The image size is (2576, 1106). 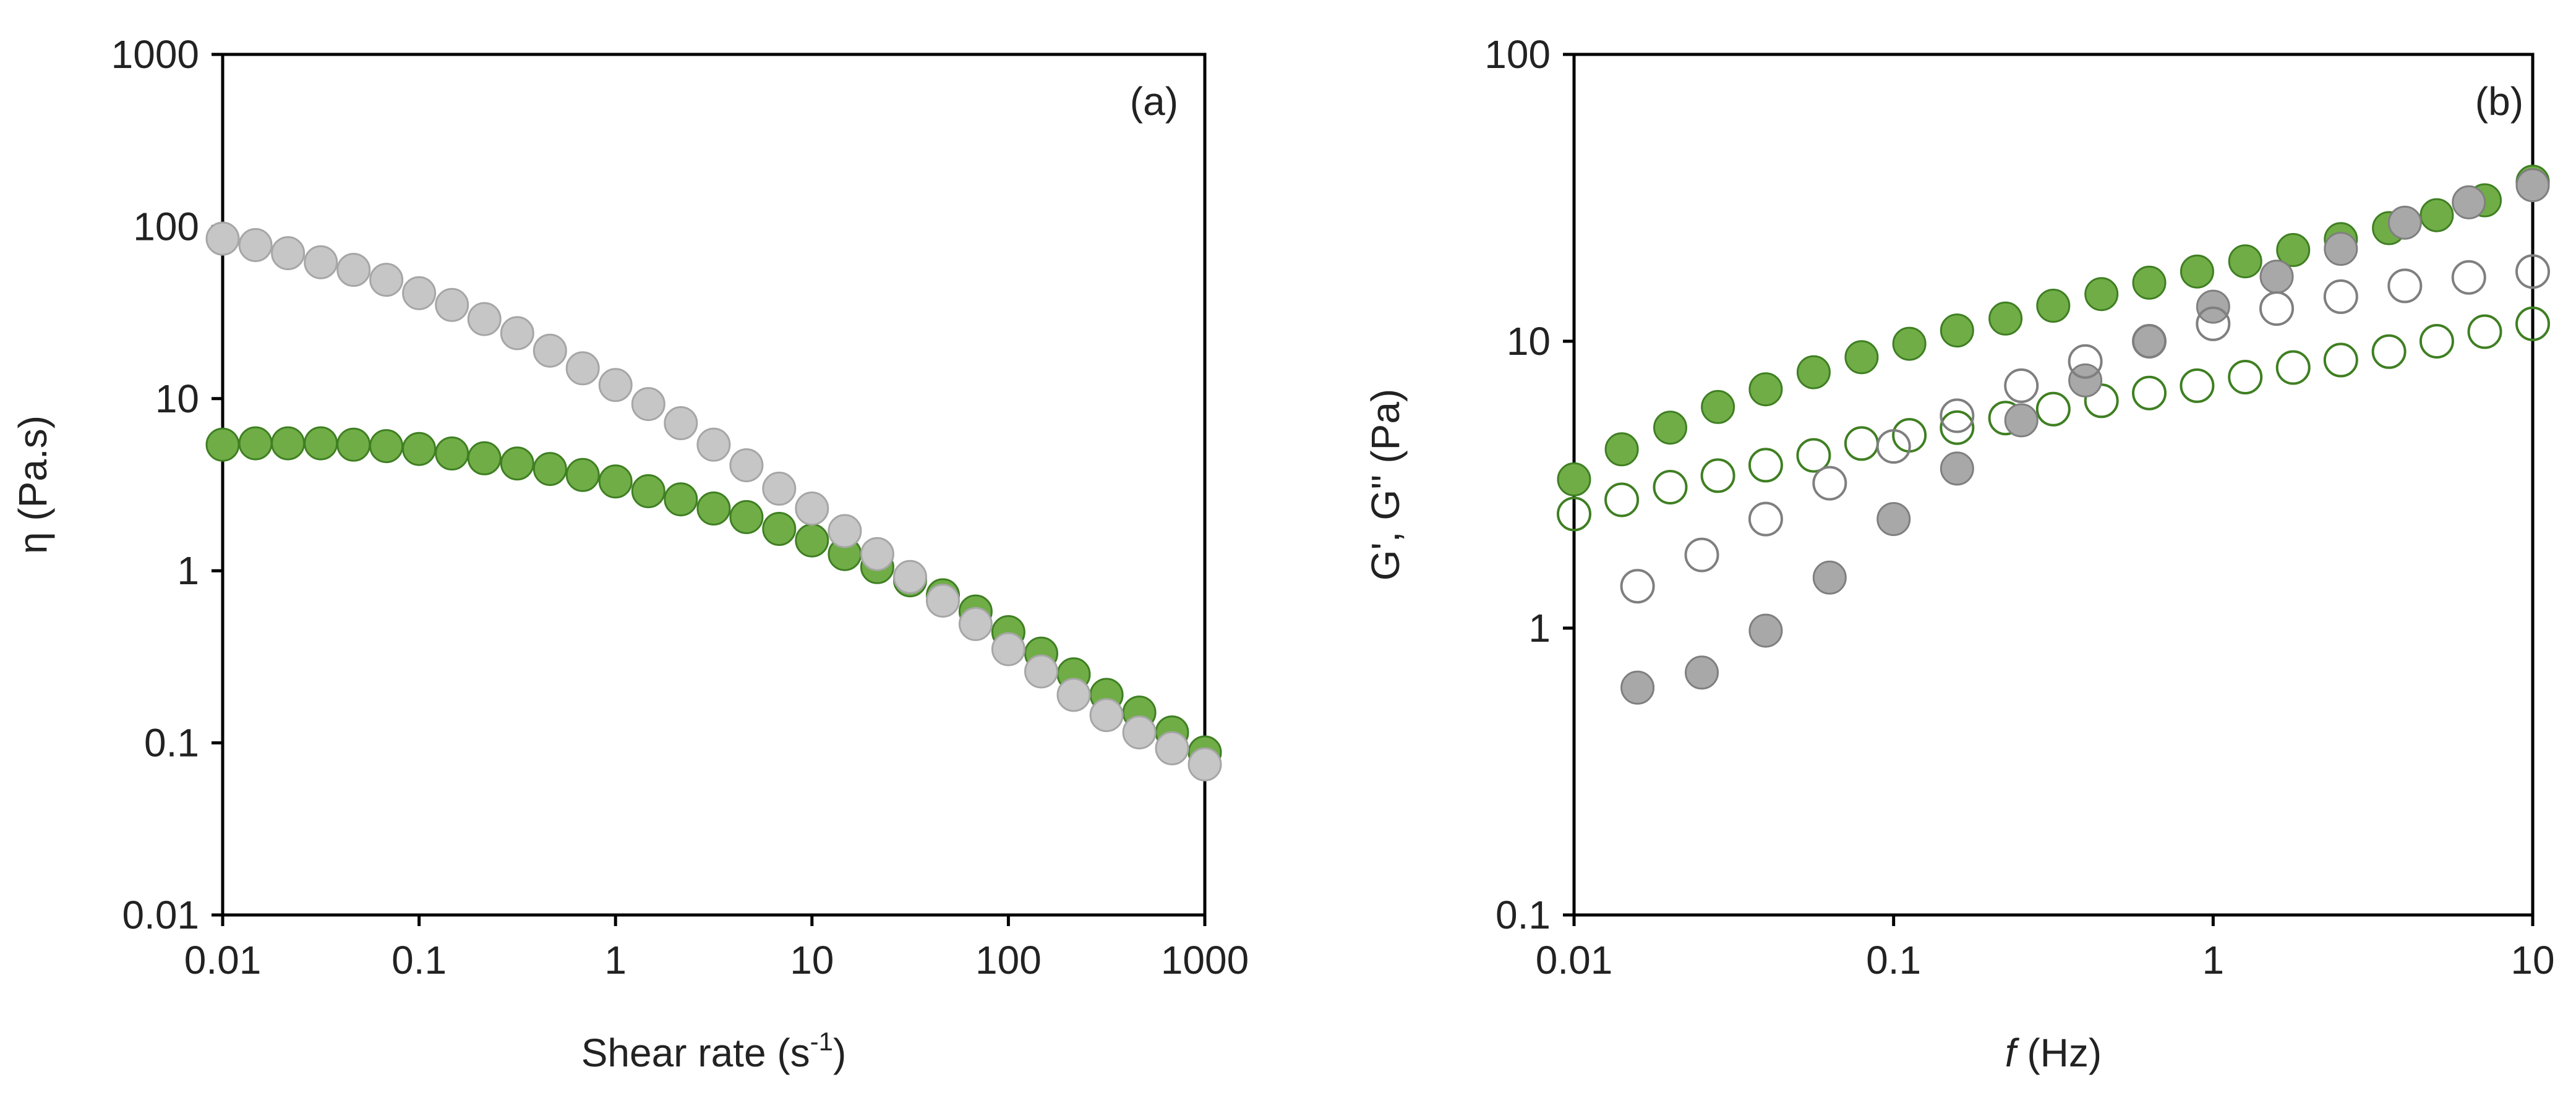 What do you see at coordinates (160, 915) in the screenshot?
I see `panel-a-y-tick-label: 0.01` at bounding box center [160, 915].